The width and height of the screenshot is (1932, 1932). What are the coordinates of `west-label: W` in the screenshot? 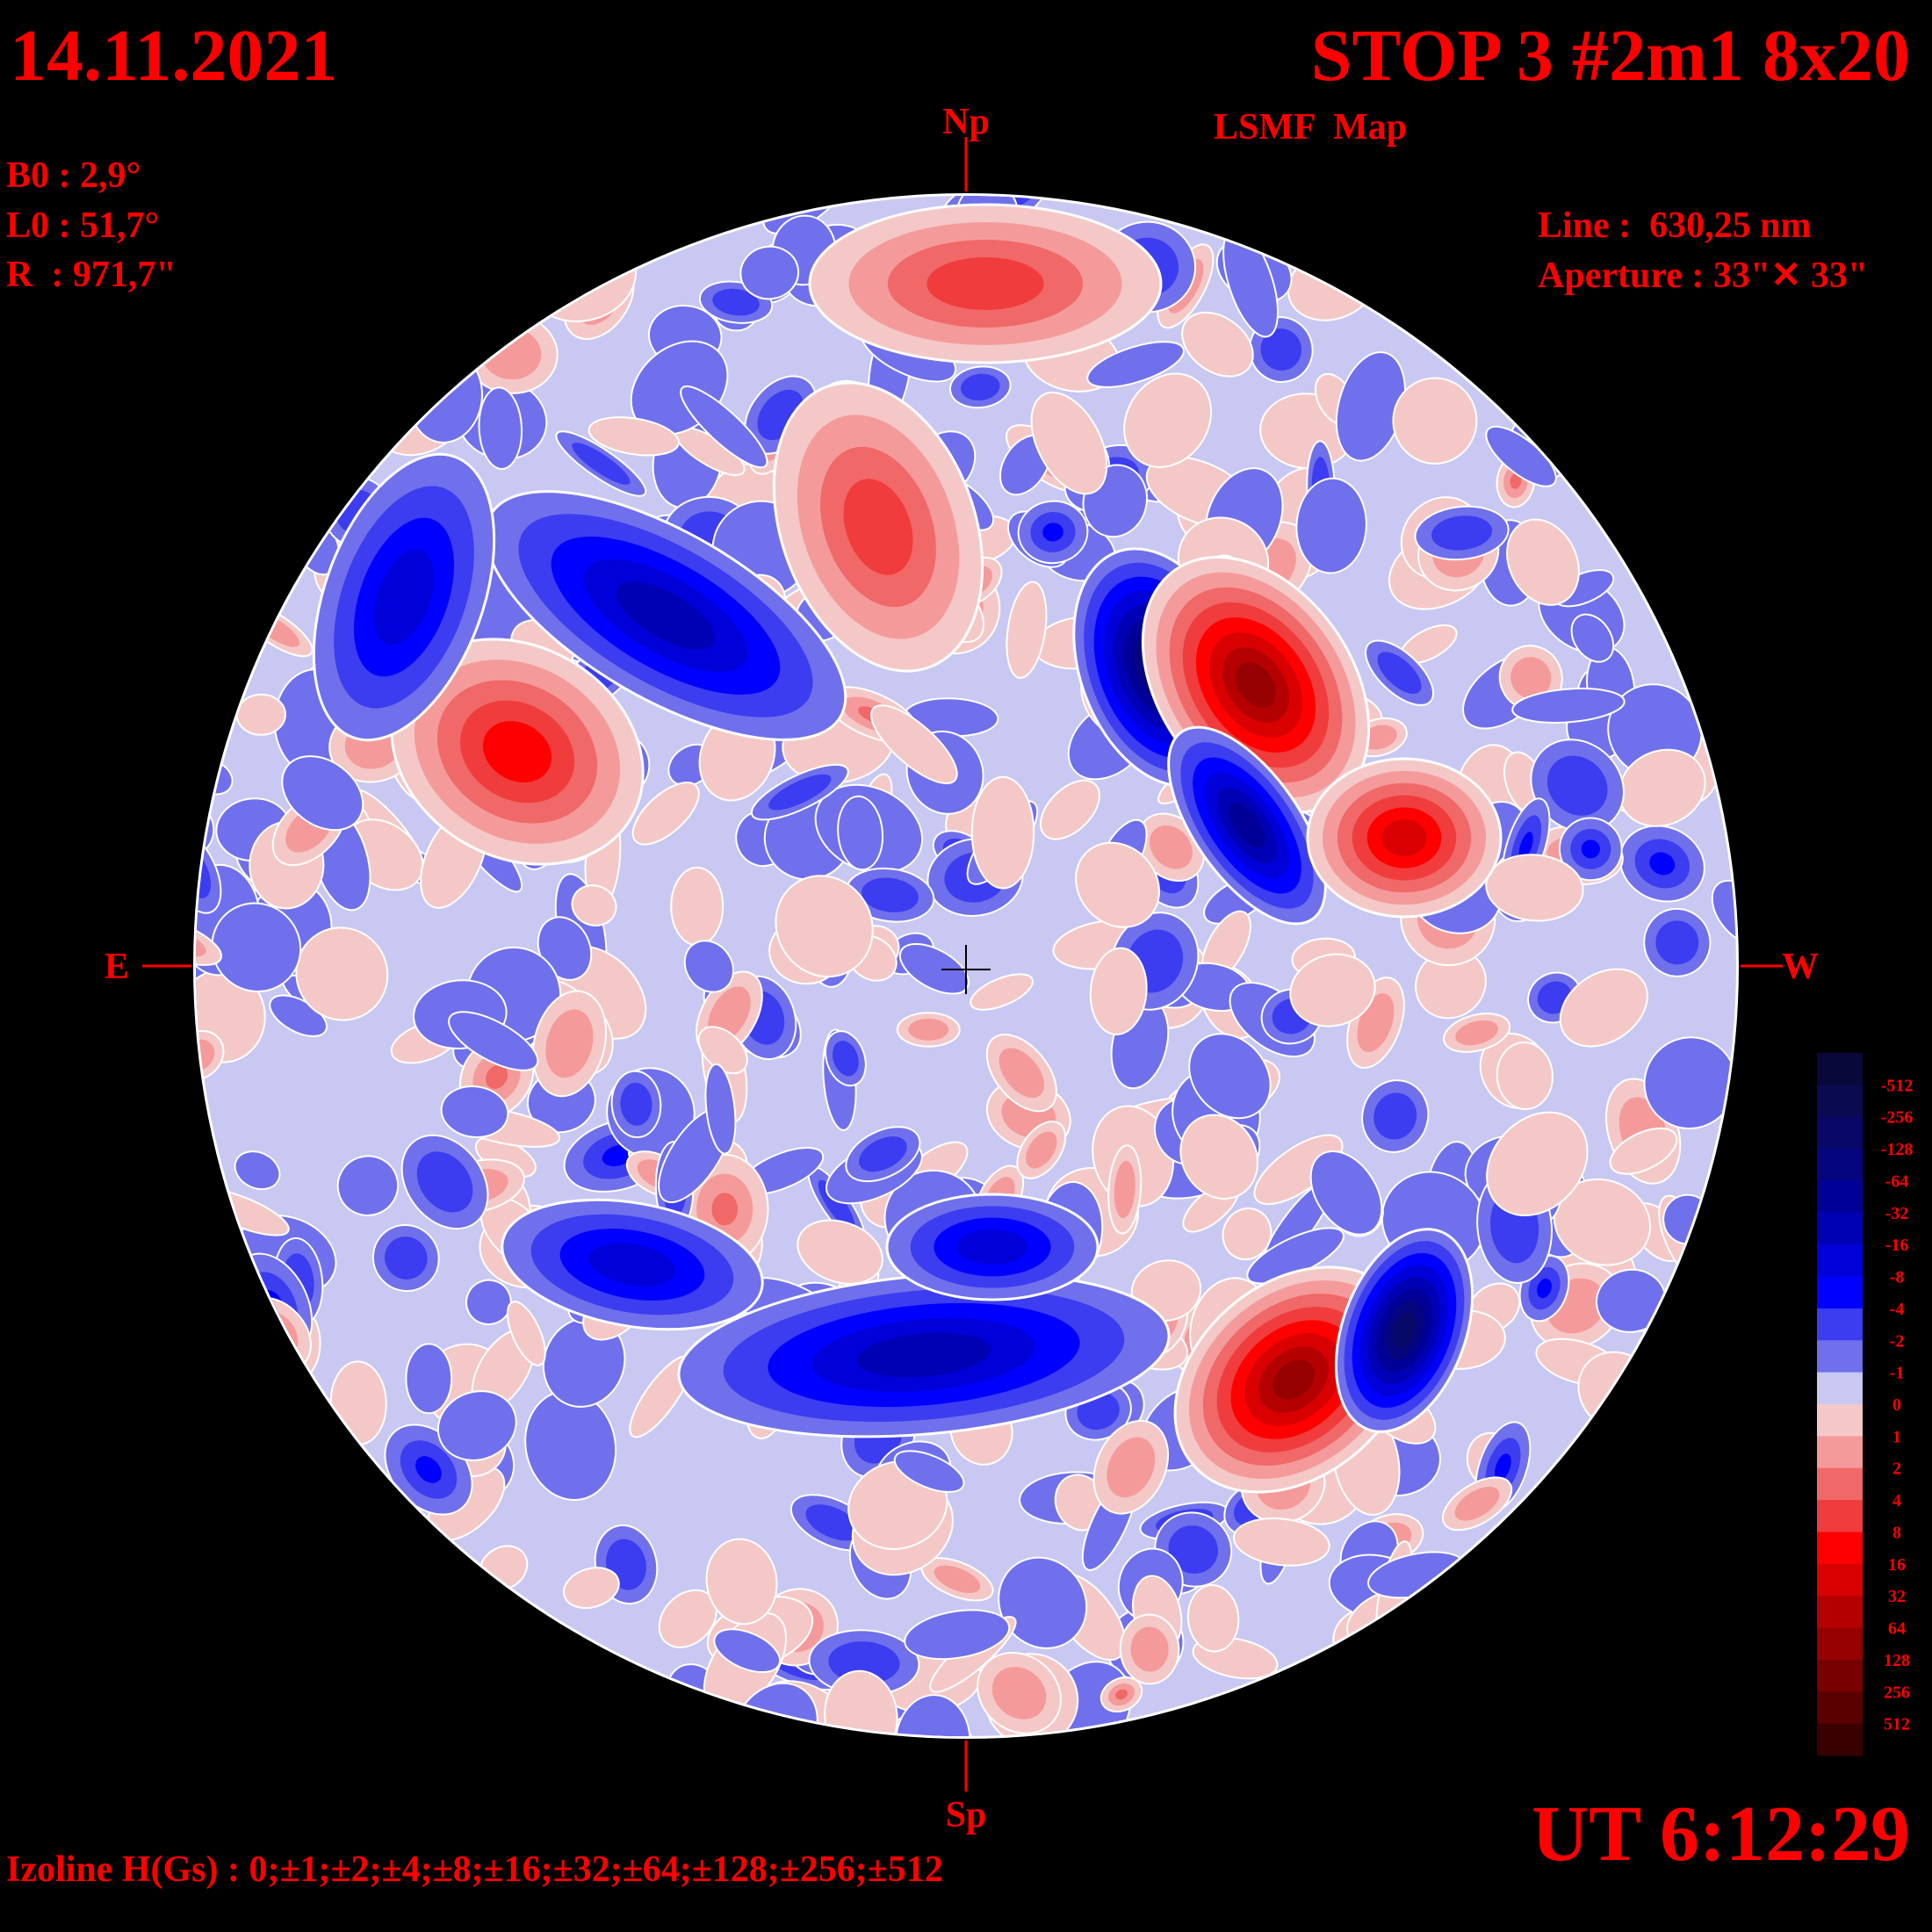 It's located at (1801, 967).